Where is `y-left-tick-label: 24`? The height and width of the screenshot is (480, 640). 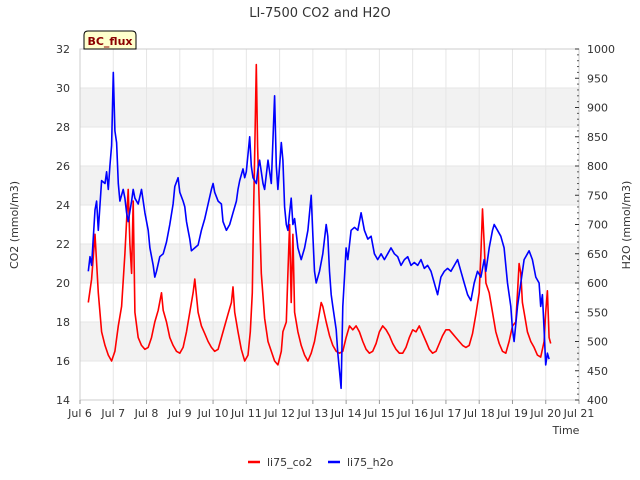
y-left-tick-label: 24 is located at coordinates (63, 205).